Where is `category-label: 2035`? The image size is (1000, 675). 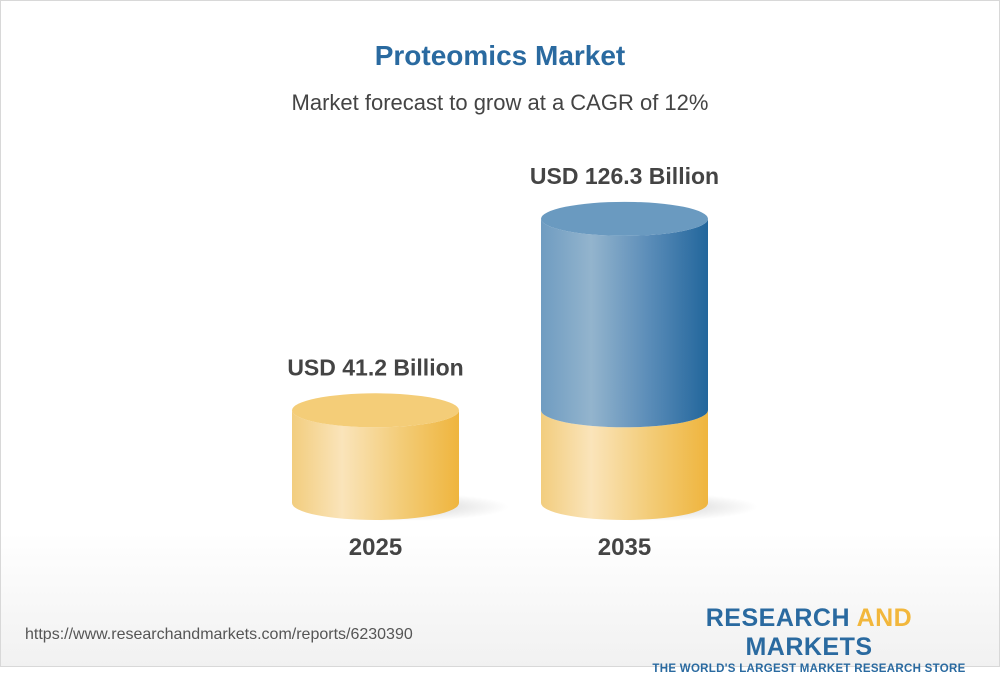 category-label: 2035 is located at coordinates (624, 547).